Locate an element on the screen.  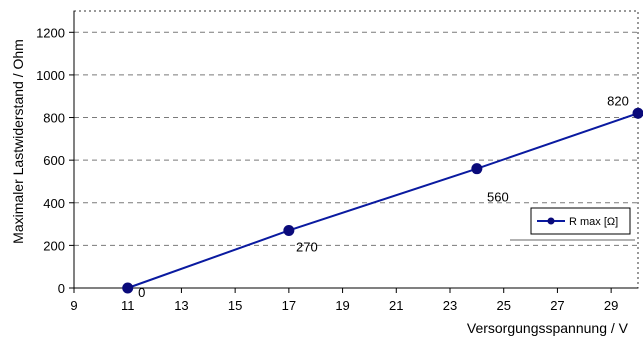
y-tick-label: 1200 is located at coordinates (50, 32).